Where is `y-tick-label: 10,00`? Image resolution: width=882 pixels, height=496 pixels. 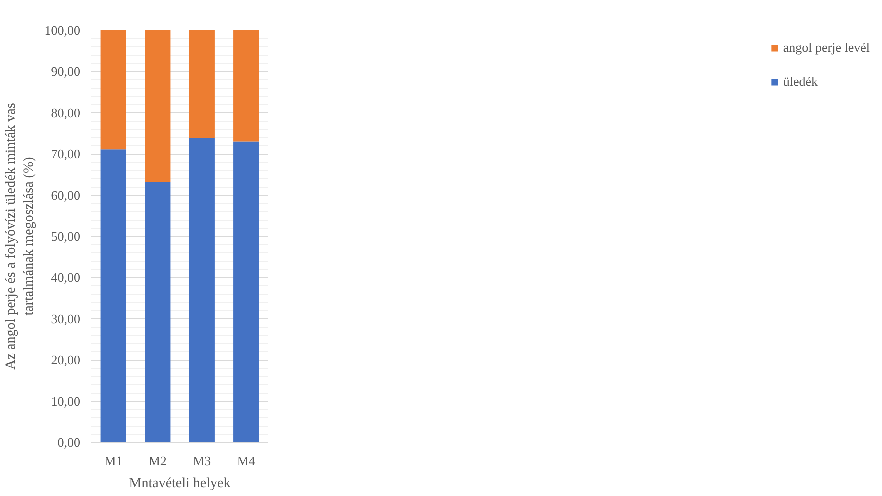
y-tick-label: 10,00 is located at coordinates (65, 401).